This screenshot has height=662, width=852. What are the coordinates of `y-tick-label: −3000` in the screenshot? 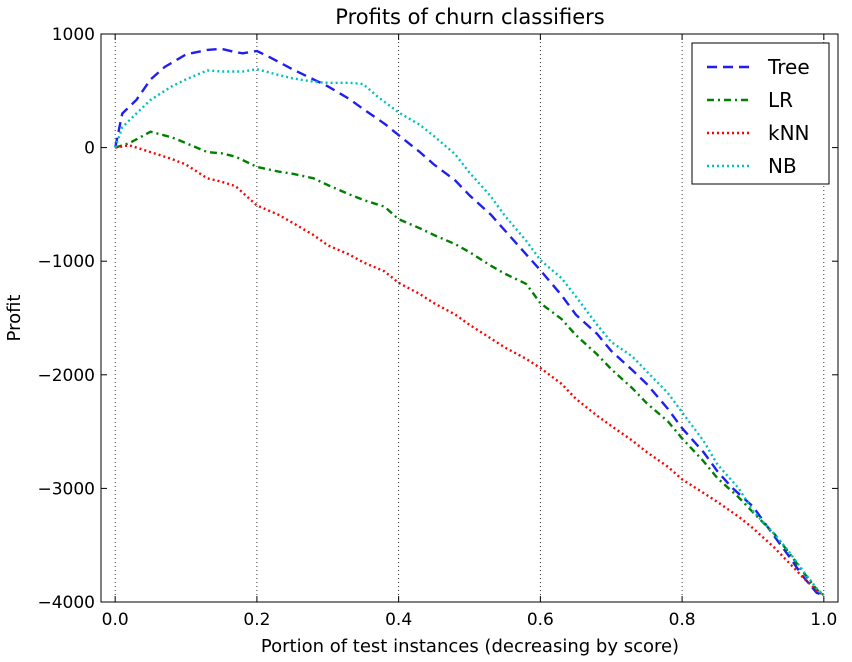 It's located at (66, 489).